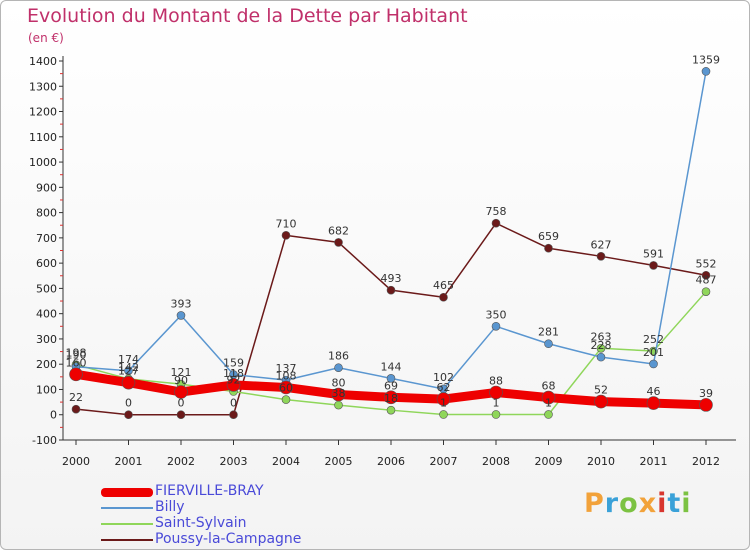 The image size is (750, 550). I want to click on logo-letter: x, so click(648, 503).